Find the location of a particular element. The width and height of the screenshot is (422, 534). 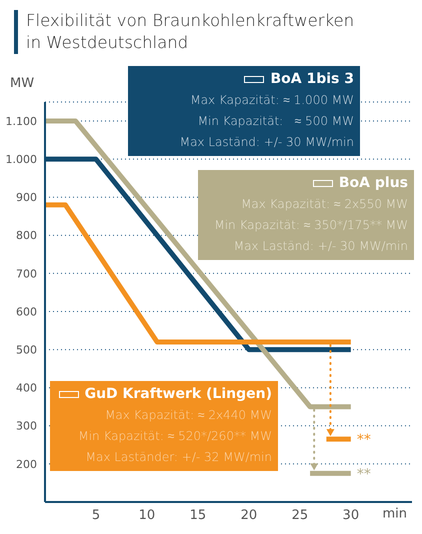

annotation: Min Kapazität: ≈ 520*/260** MW is located at coordinates (174, 436).